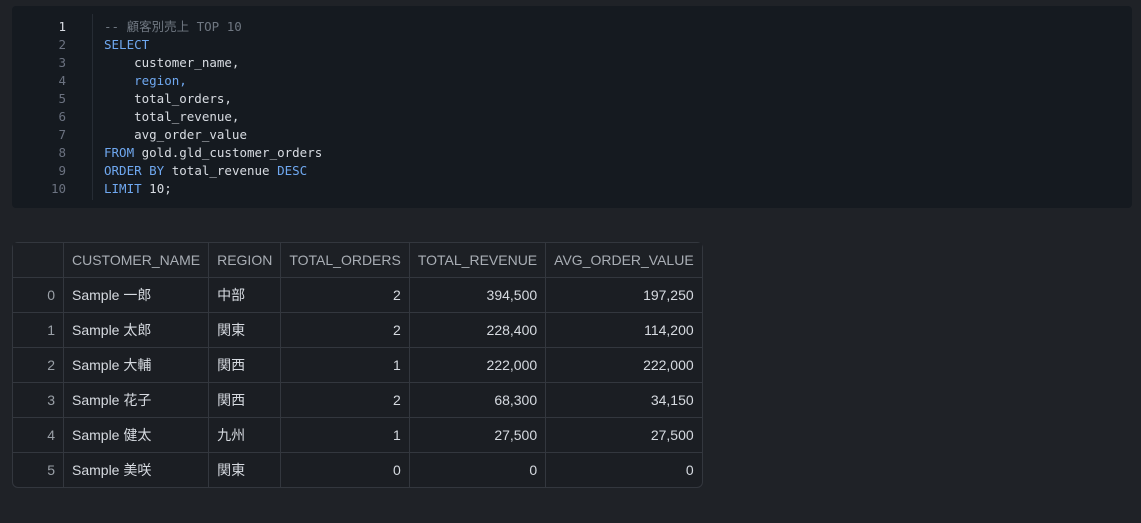 The width and height of the screenshot is (1141, 523). What do you see at coordinates (38, 260) in the screenshot?
I see `index-header` at bounding box center [38, 260].